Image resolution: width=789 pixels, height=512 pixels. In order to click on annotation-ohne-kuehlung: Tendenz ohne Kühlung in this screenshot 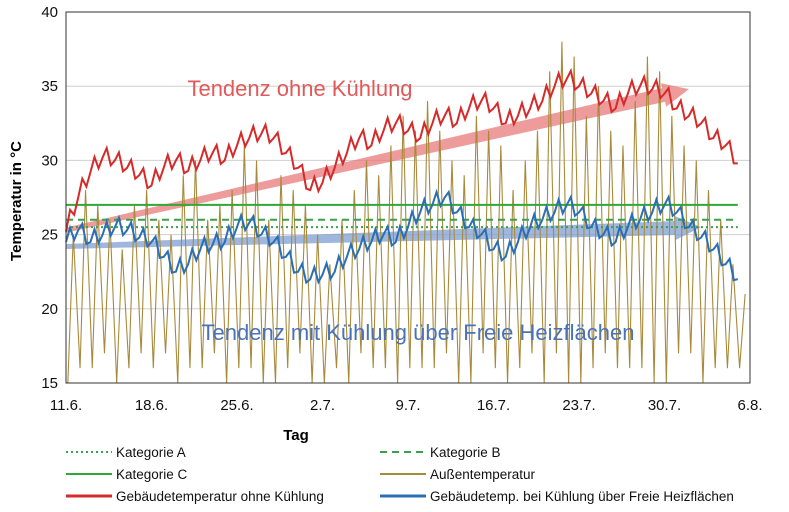, I will do `click(299, 88)`.